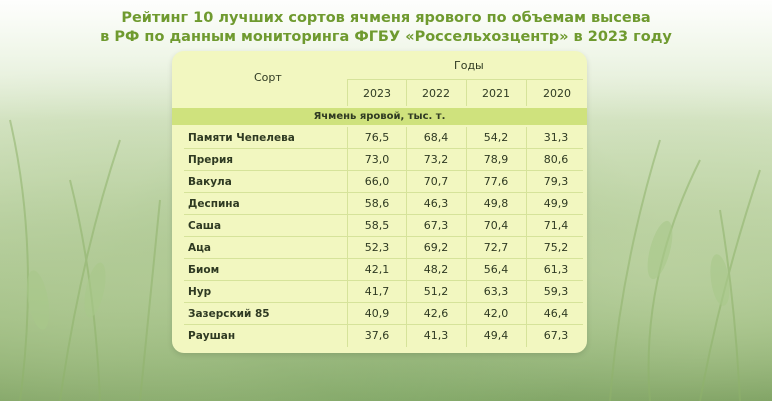 The image size is (772, 401). I want to click on table-row: Памяти Чепелева 76,5 68,4 54,2 31,3, so click(379, 138).